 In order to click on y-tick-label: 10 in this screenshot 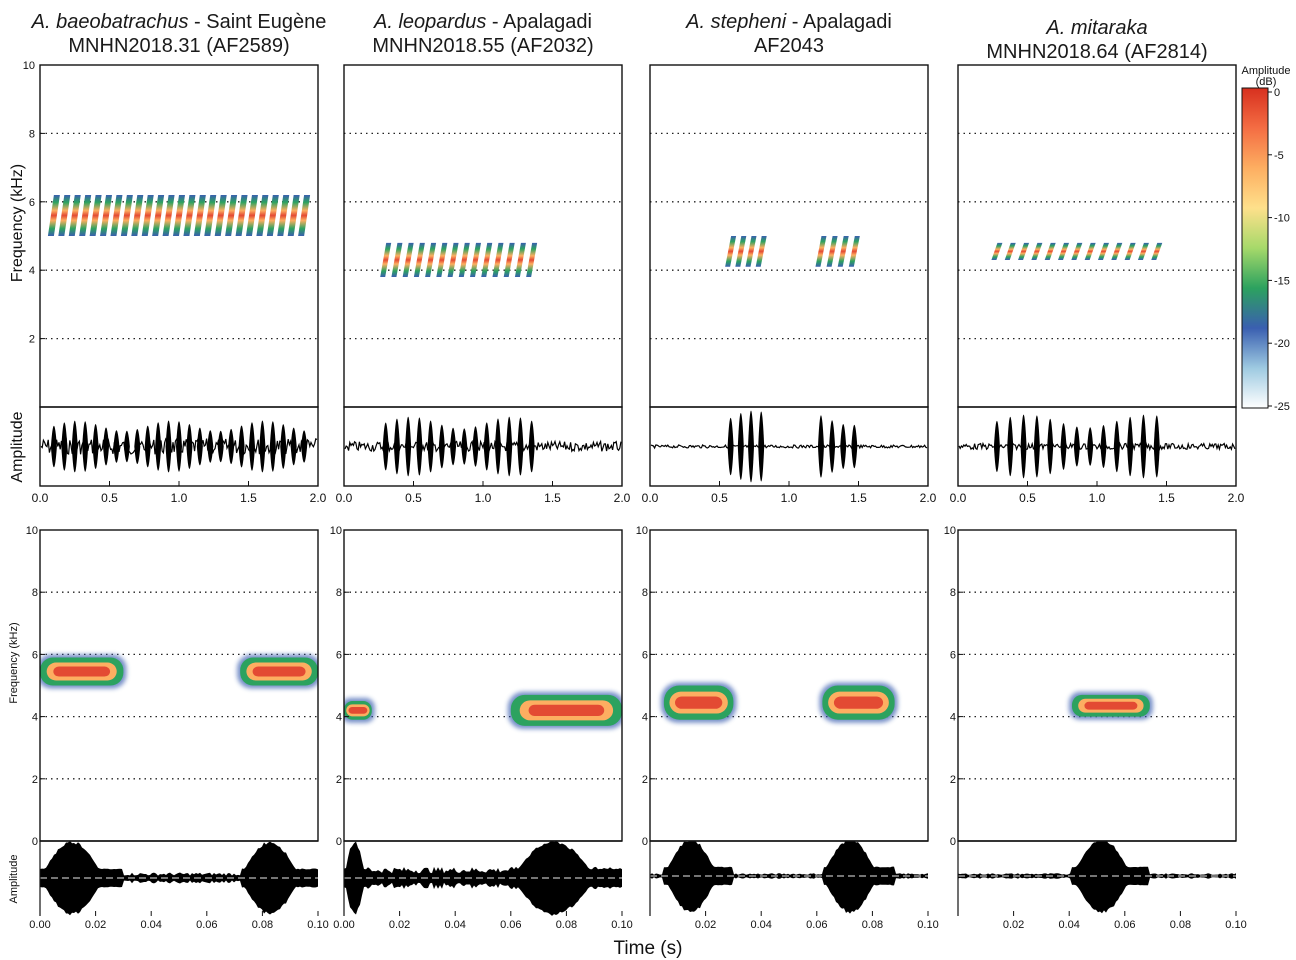, I will do `click(336, 531)`.